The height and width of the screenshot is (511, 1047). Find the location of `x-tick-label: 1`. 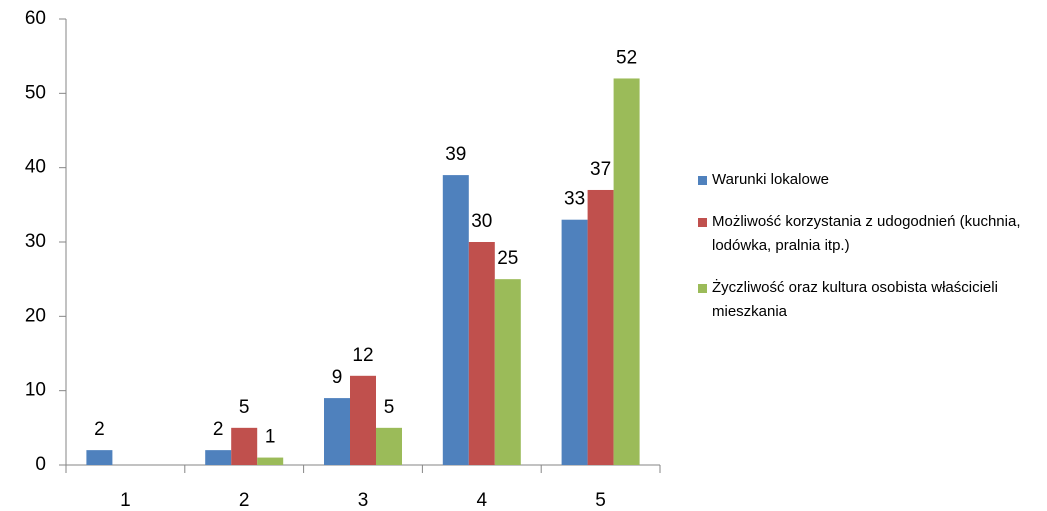

x-tick-label: 1 is located at coordinates (125, 500).